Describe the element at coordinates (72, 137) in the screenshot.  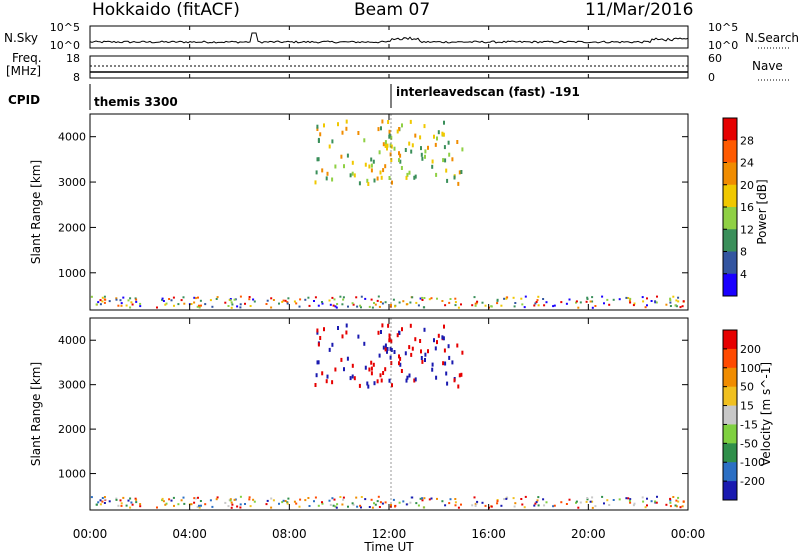
I see `power-ytick-label: 4000` at that location.